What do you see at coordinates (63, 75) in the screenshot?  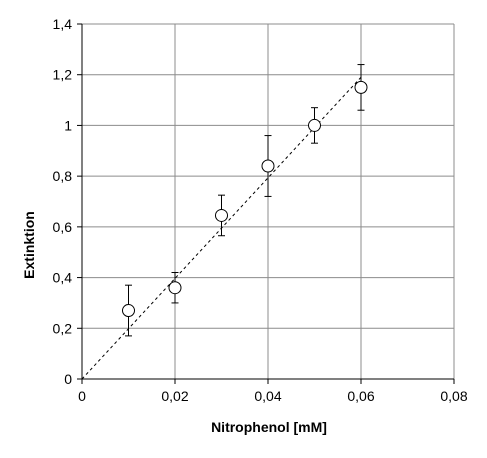 I see `y-tick-label: 1,2` at bounding box center [63, 75].